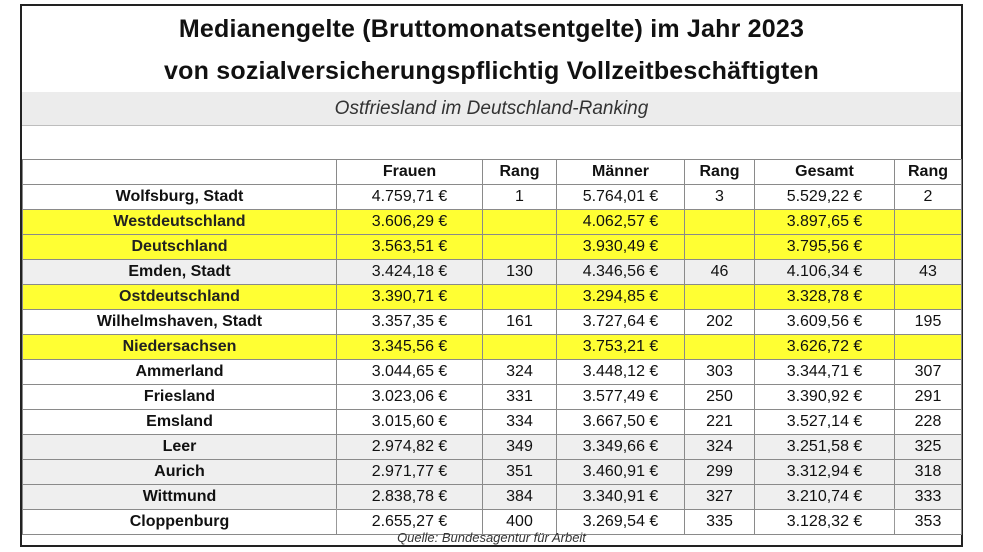 The image size is (983, 552). Describe the element at coordinates (519, 422) in the screenshot. I see `rang-frauen: 334` at that location.